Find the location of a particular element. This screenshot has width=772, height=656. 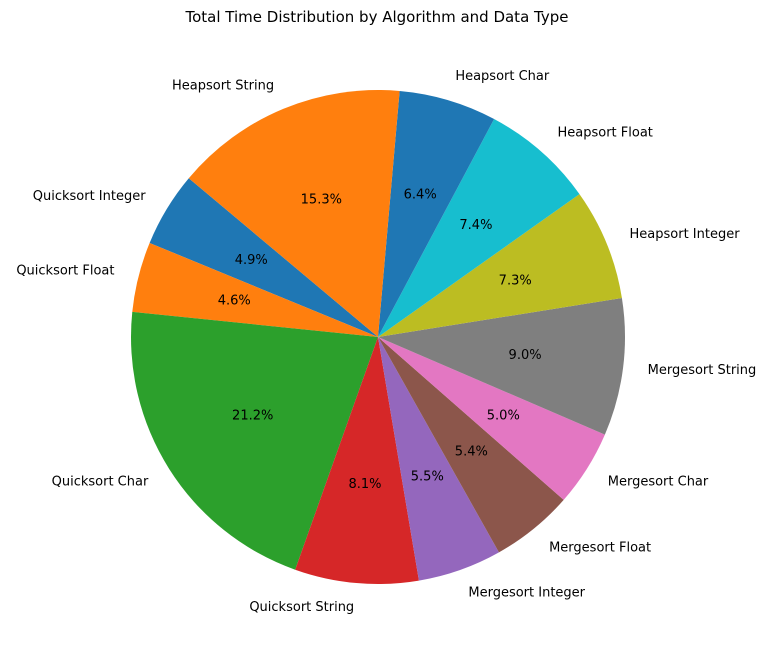

slice-percent-label: 4.6% is located at coordinates (234, 300).